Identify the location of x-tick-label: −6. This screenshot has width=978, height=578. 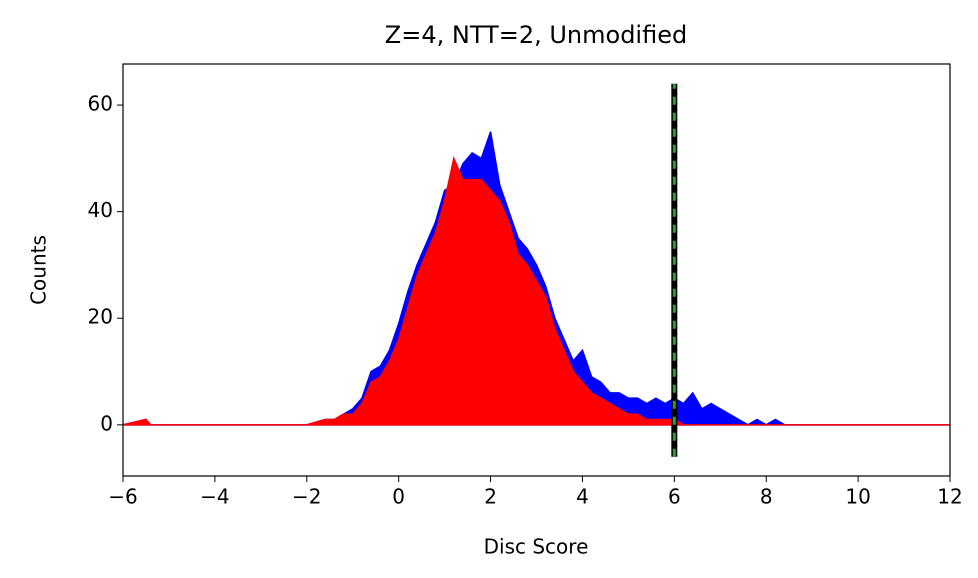
(122, 497).